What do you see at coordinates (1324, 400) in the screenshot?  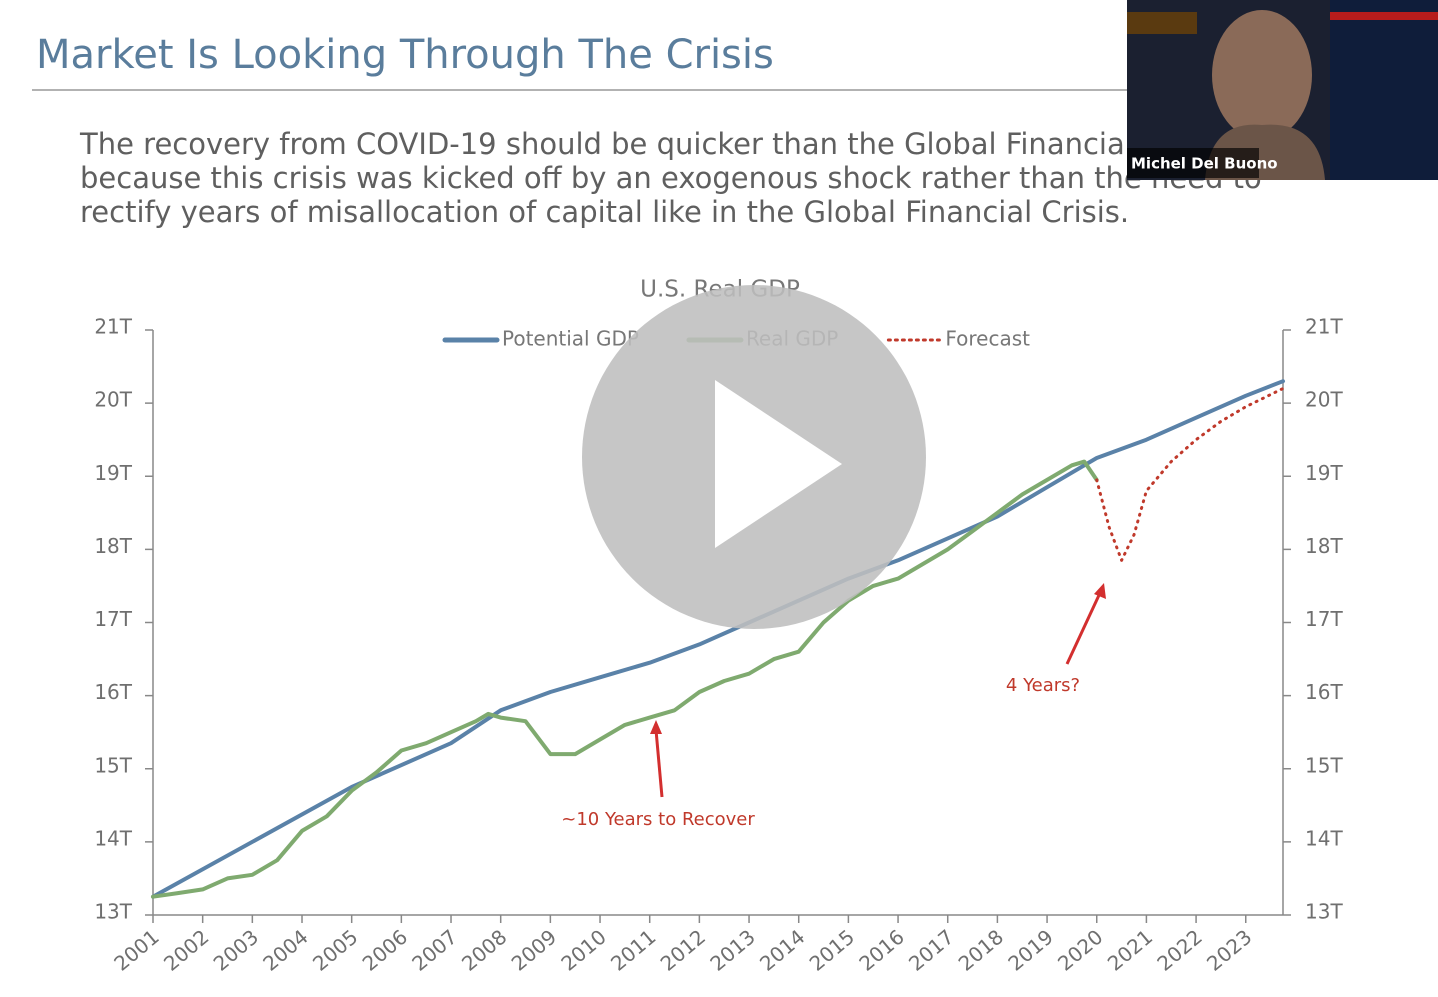 I see `y-tick-label-right: 20T` at bounding box center [1324, 400].